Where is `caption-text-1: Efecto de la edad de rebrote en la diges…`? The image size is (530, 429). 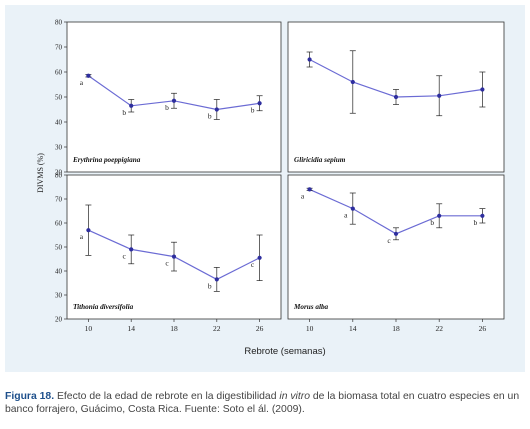
caption-text-1: Efecto de la edad de rebrote en la diges… is located at coordinates (167, 396).